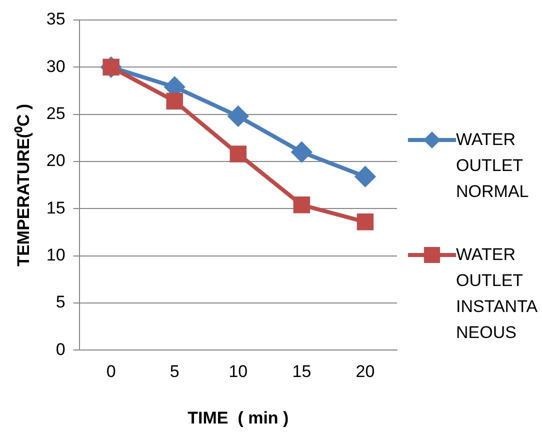 Image resolution: width=542 pixels, height=443 pixels. Describe the element at coordinates (56, 255) in the screenshot. I see `y-tick-label: 10` at that location.